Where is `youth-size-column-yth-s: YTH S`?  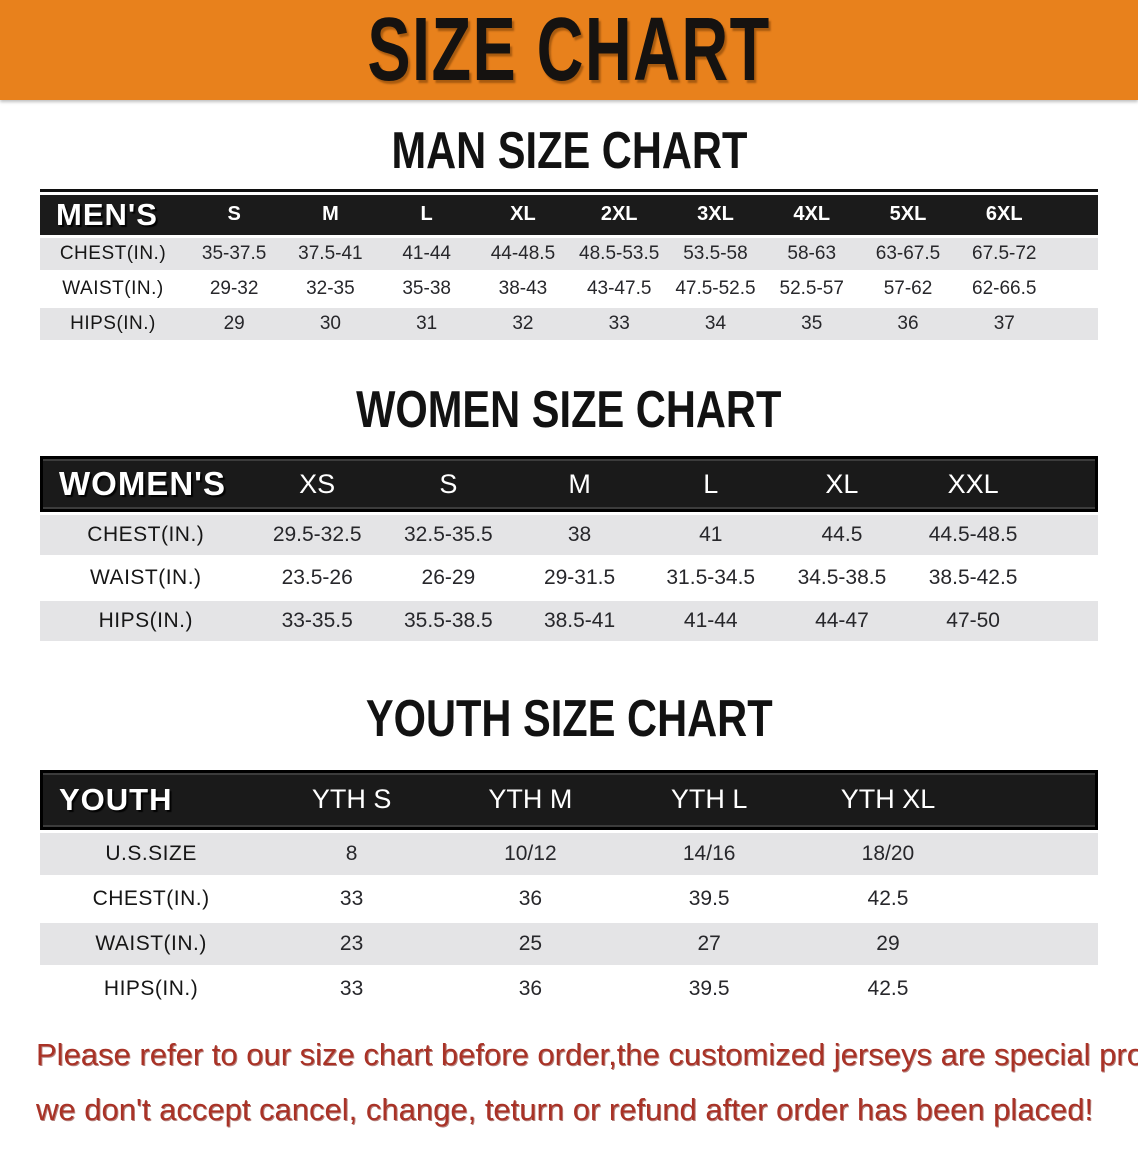 youth-size-column-yth-s: YTH S is located at coordinates (351, 799).